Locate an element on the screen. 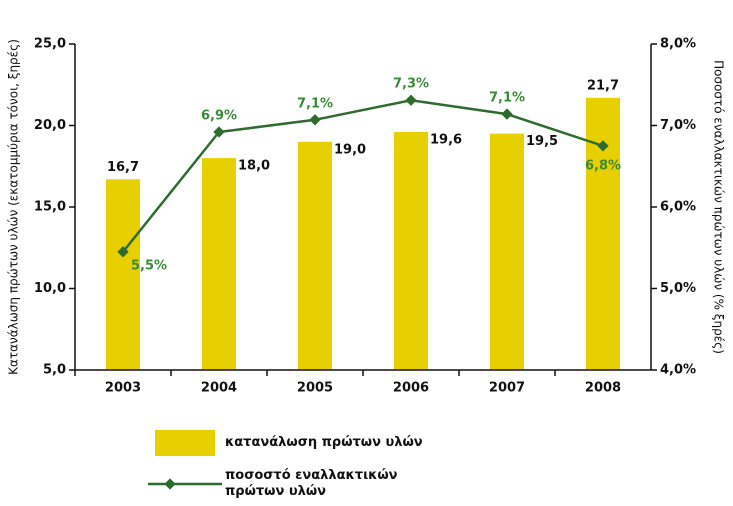 The width and height of the screenshot is (733, 506). legend-label: ποσοστό εναλλακτικών πρώτων υλών is located at coordinates (311, 483).